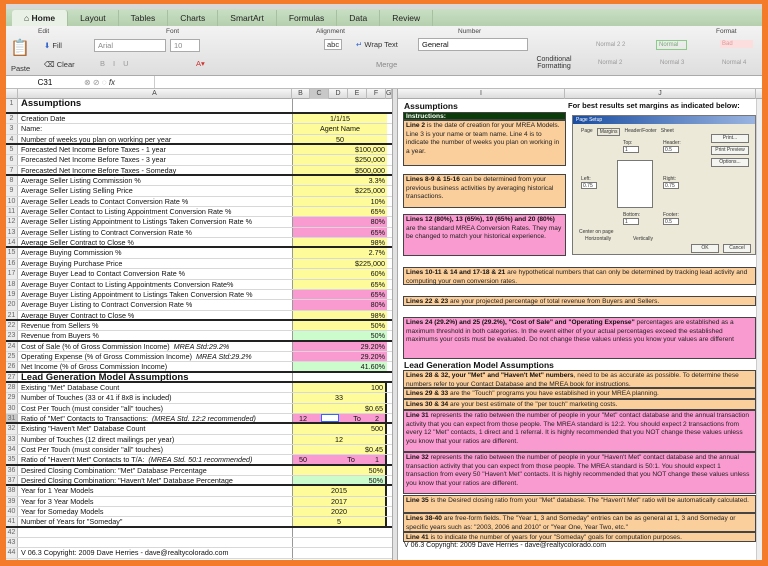 The image size is (768, 566). What do you see at coordinates (303, 460) in the screenshot?
I see `ratio-part: 50` at bounding box center [303, 460].